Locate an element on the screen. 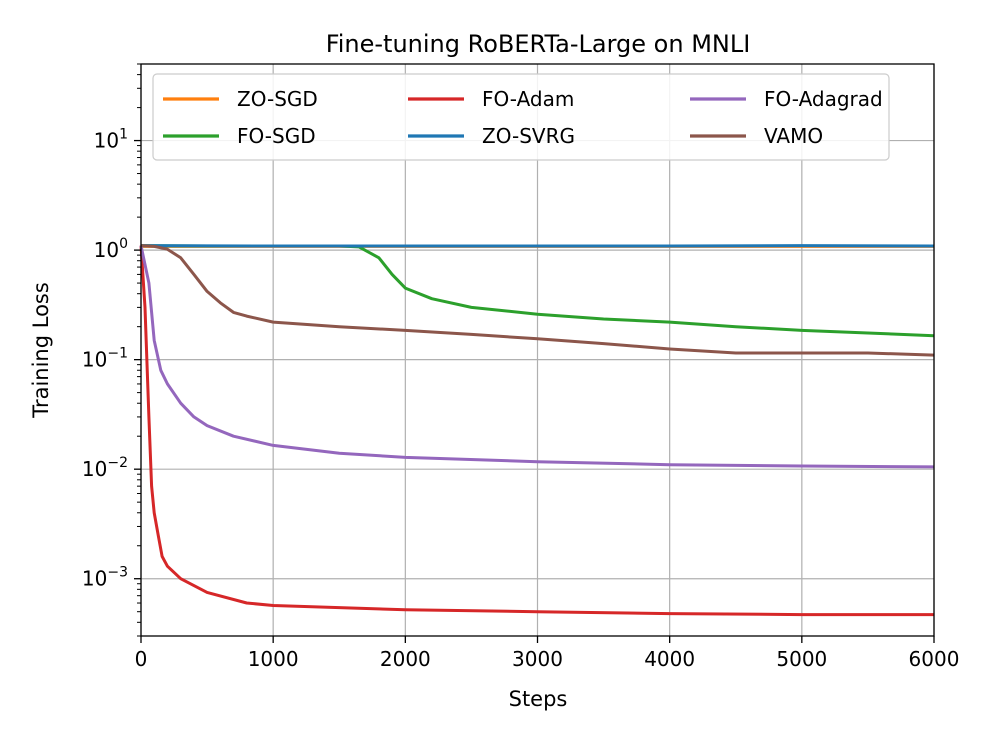 The image size is (996, 747). y-tick-label: 10⁻¹ is located at coordinates (105, 359).